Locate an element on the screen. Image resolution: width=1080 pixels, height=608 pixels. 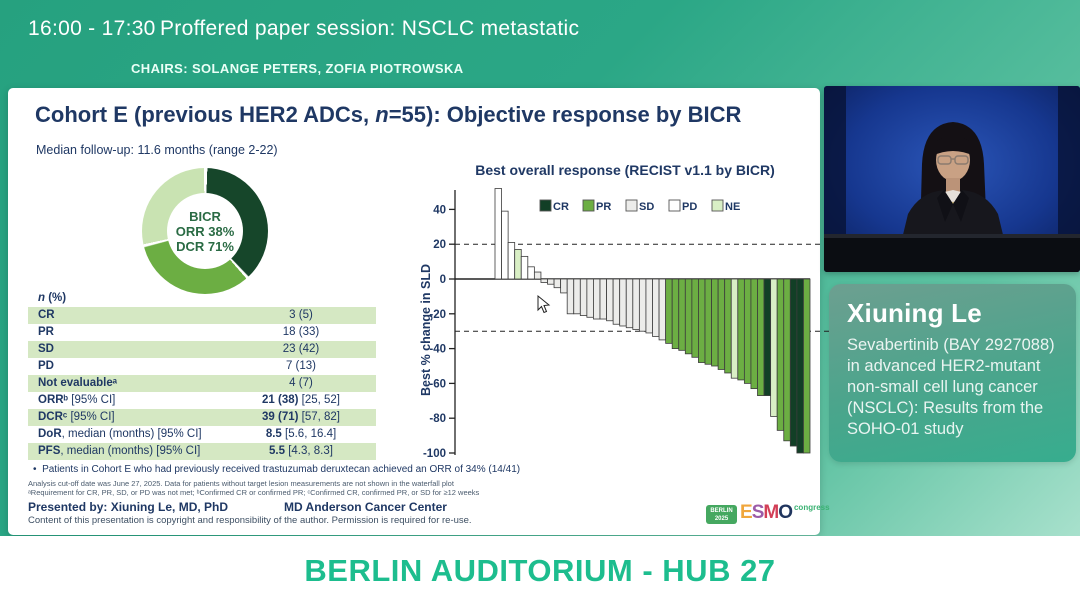
esmo-congress-logo: BERLIN 2025 ESMO congress is located at coordinates (768, 513).